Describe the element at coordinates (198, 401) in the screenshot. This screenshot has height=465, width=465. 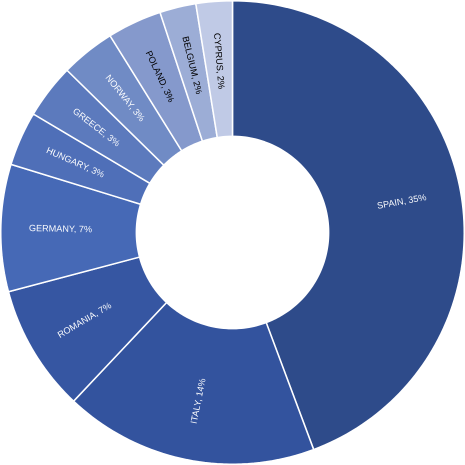
I see `slice-label: ITALY, 14%` at that location.